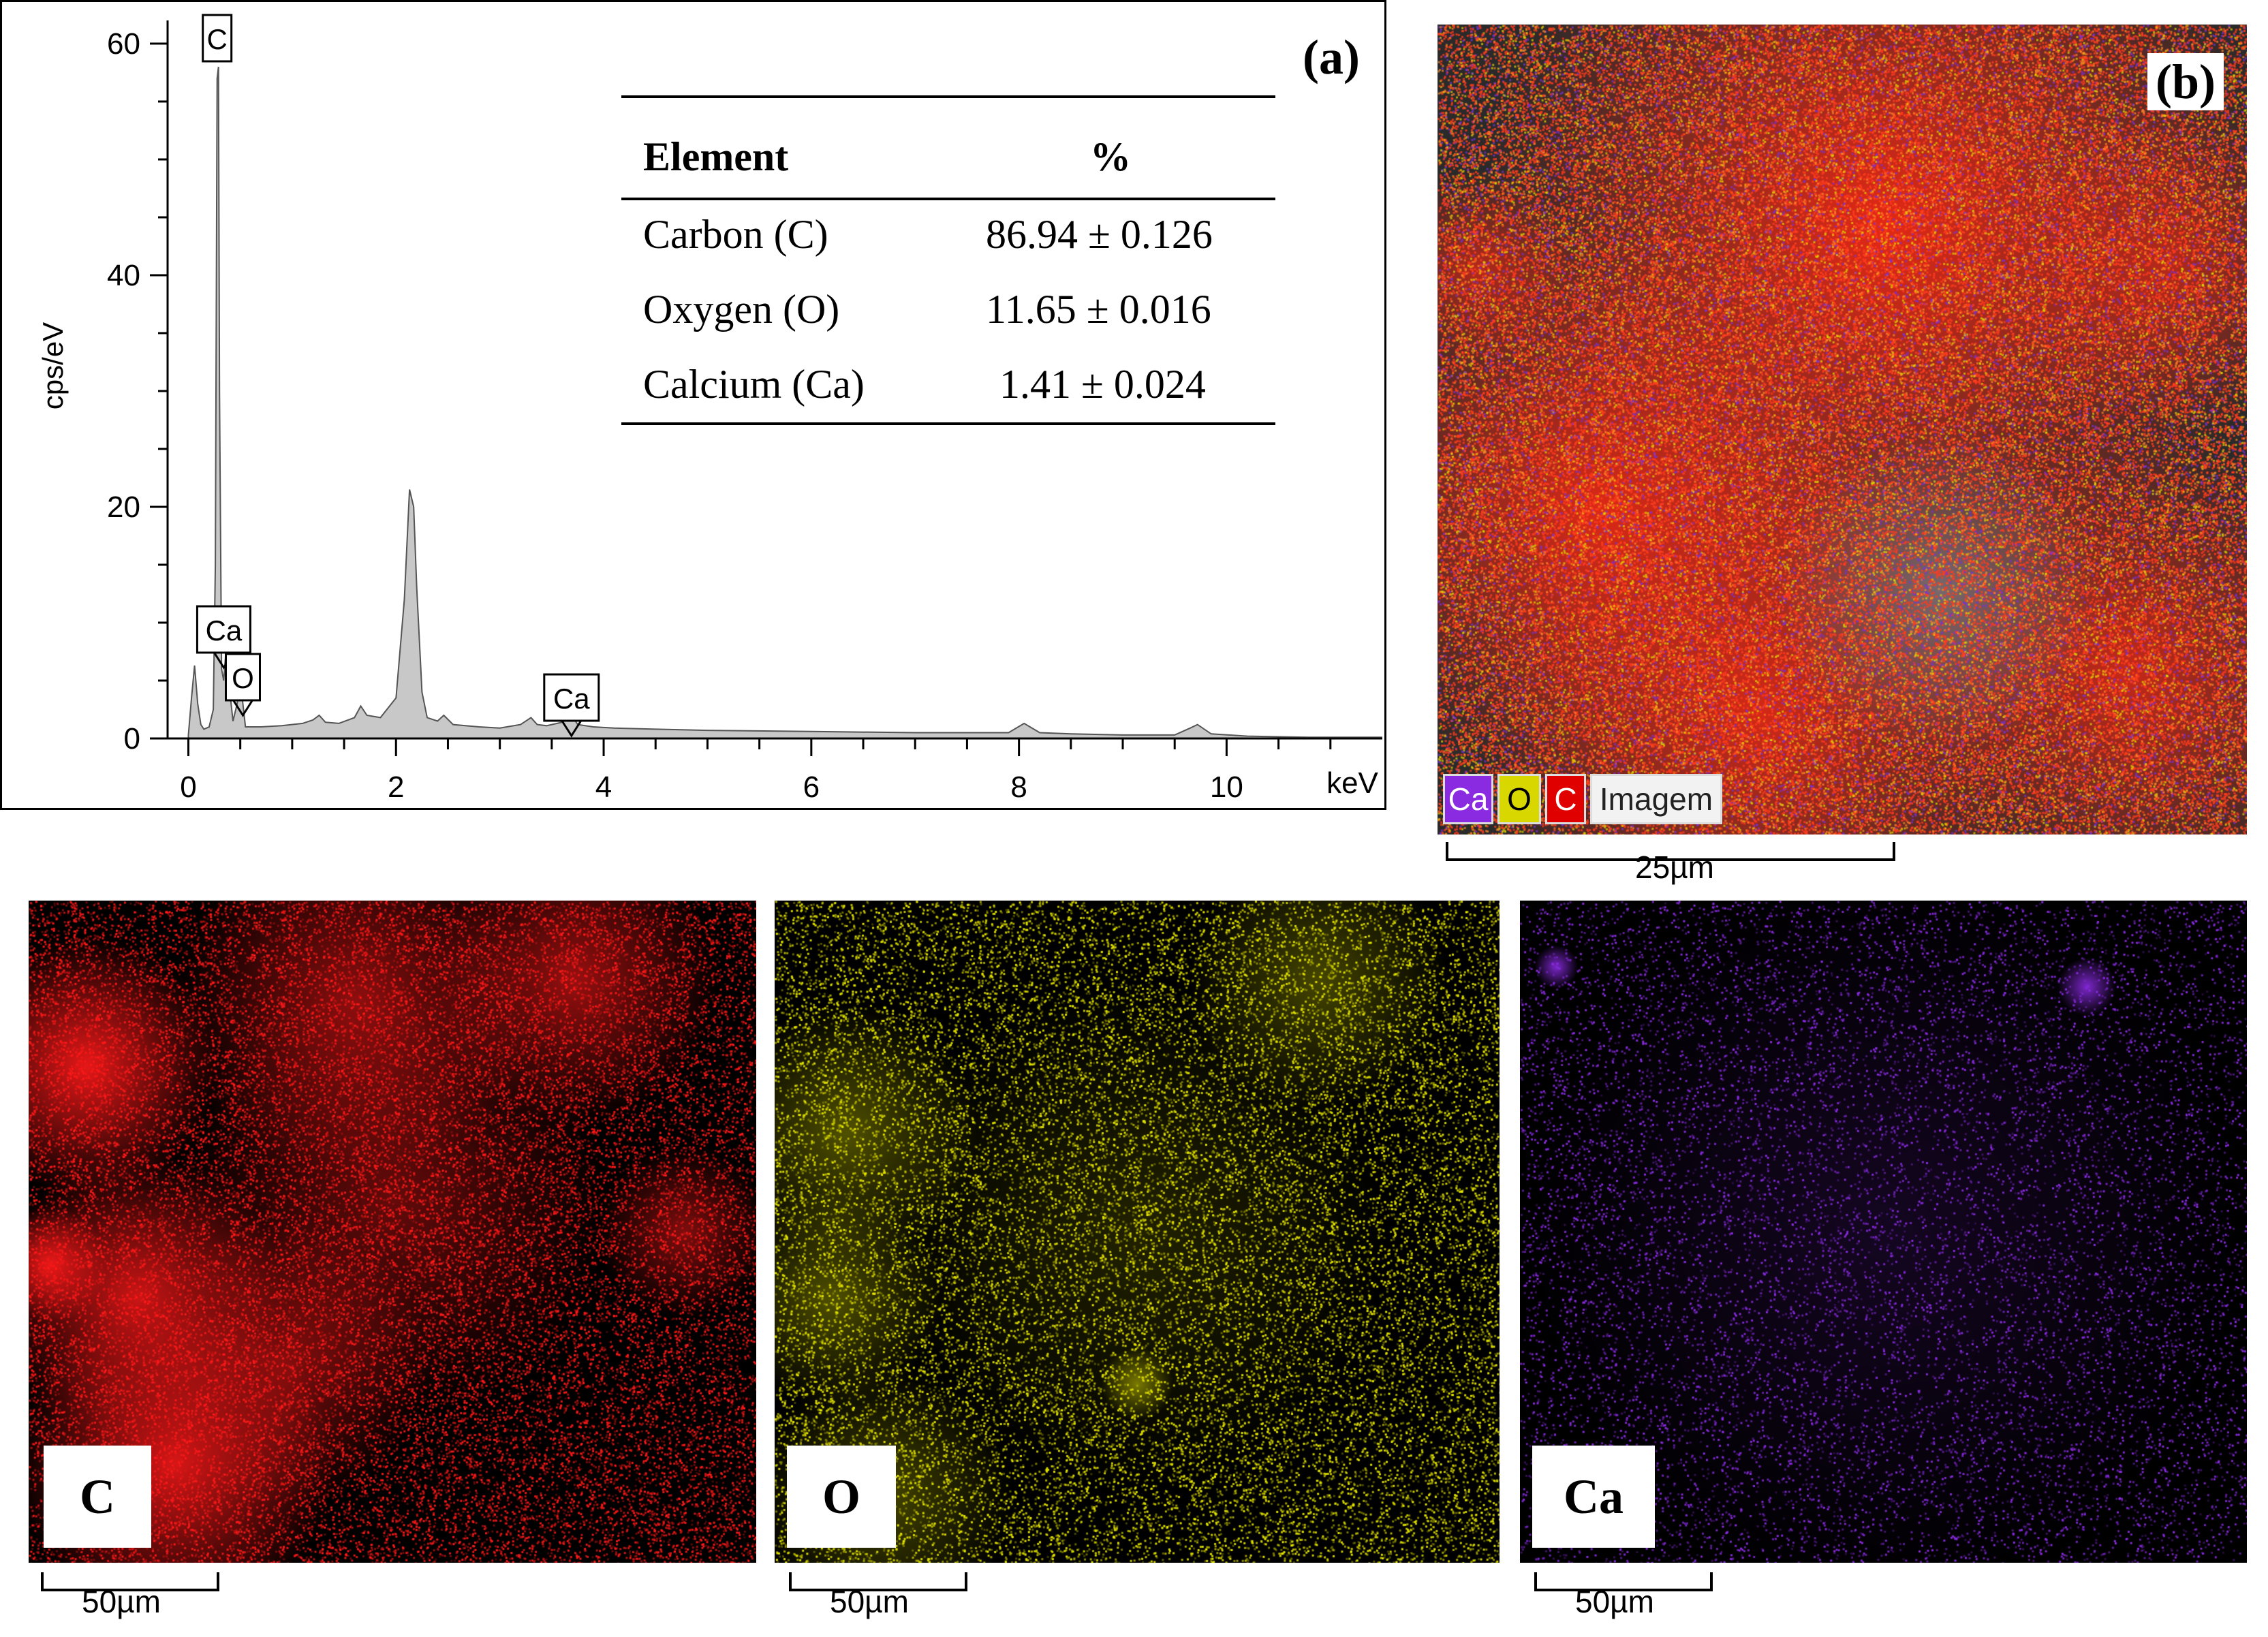  I want to click on scale-bar-oxygen, so click(878, 1581).